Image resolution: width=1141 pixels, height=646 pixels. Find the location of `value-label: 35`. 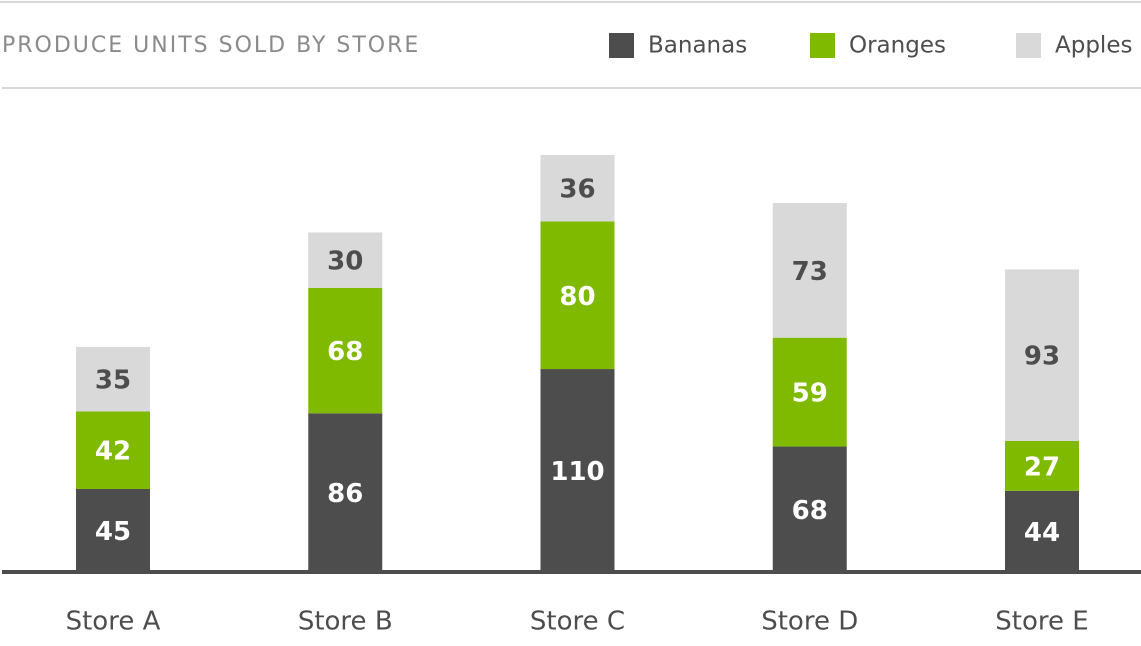

value-label: 35 is located at coordinates (113, 381).